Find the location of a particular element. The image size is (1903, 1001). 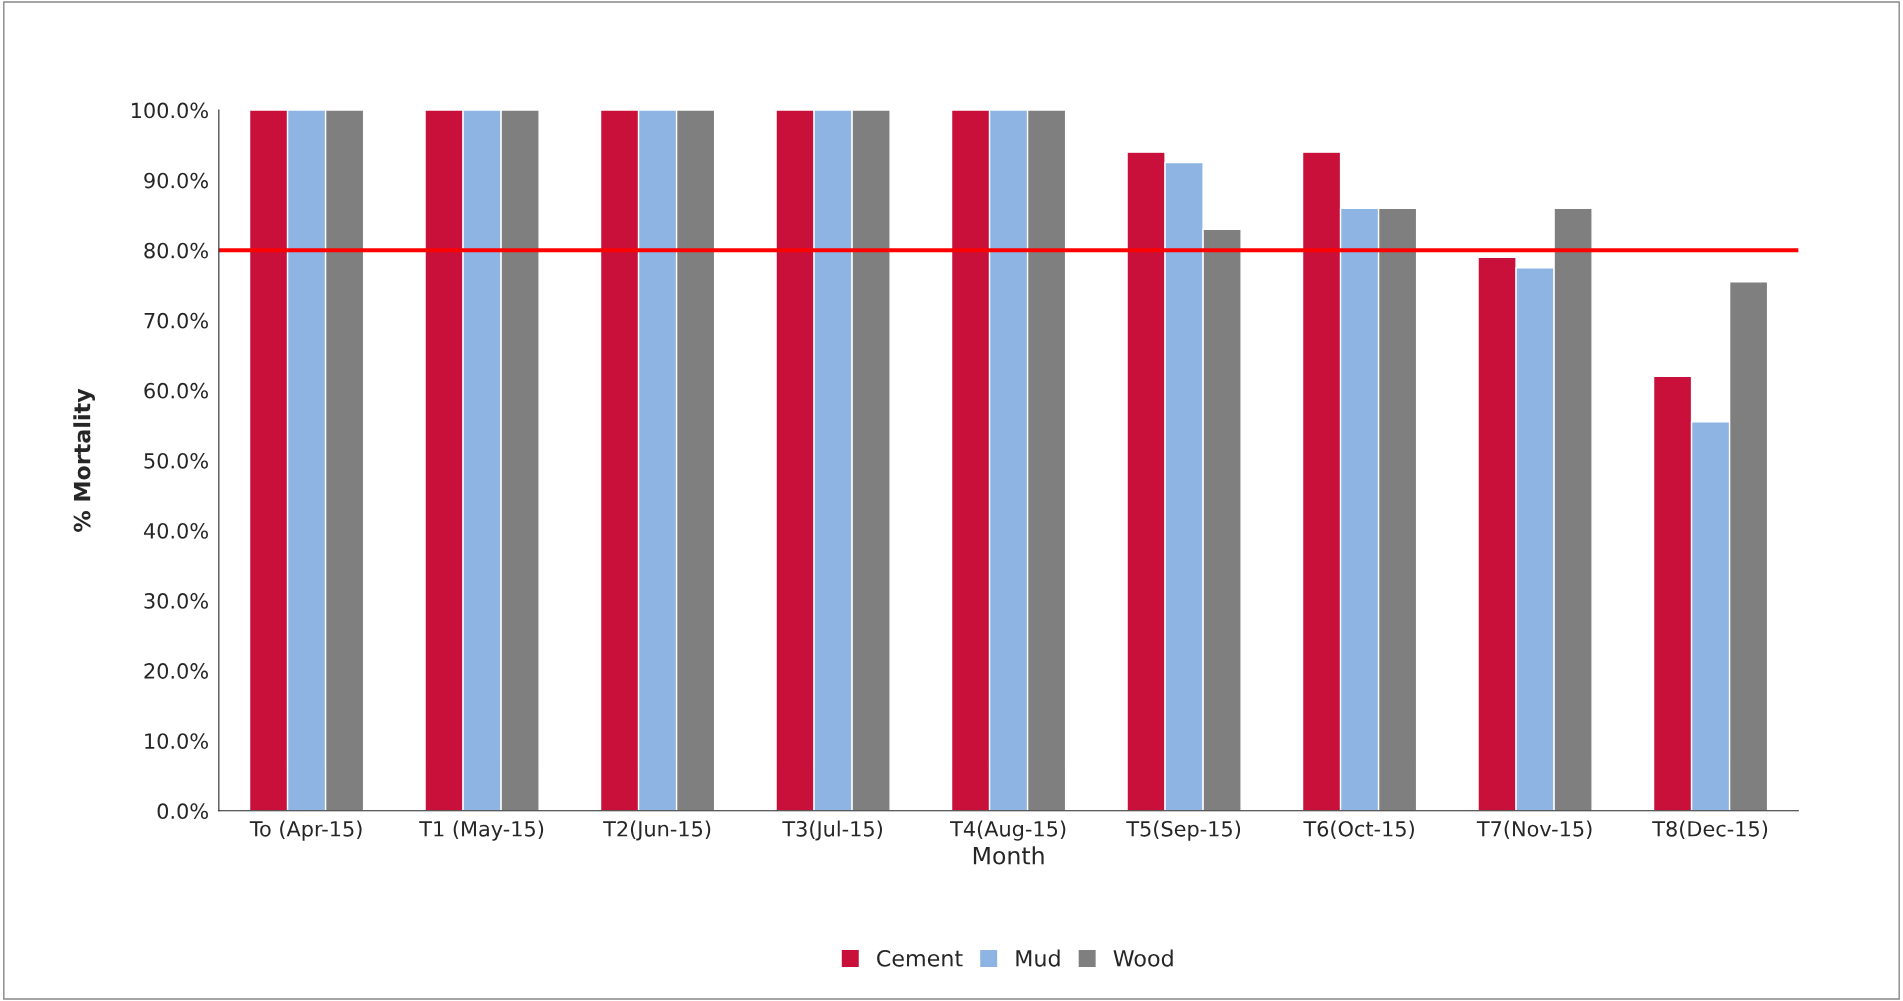

y-tick-label: 50.0% is located at coordinates (176, 460).